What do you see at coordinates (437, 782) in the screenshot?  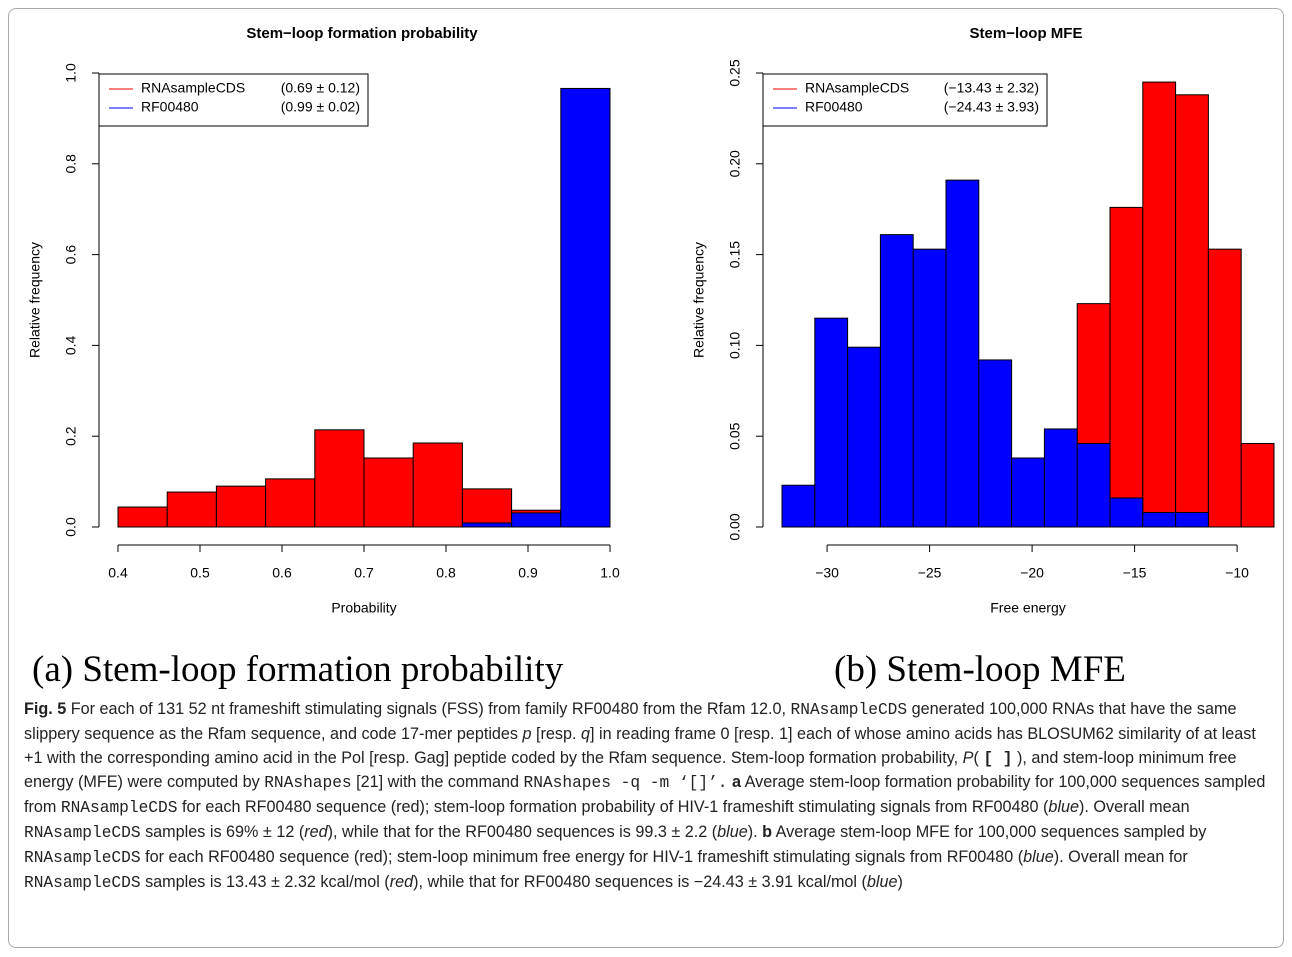 I see `caption-run: [21] with the command` at bounding box center [437, 782].